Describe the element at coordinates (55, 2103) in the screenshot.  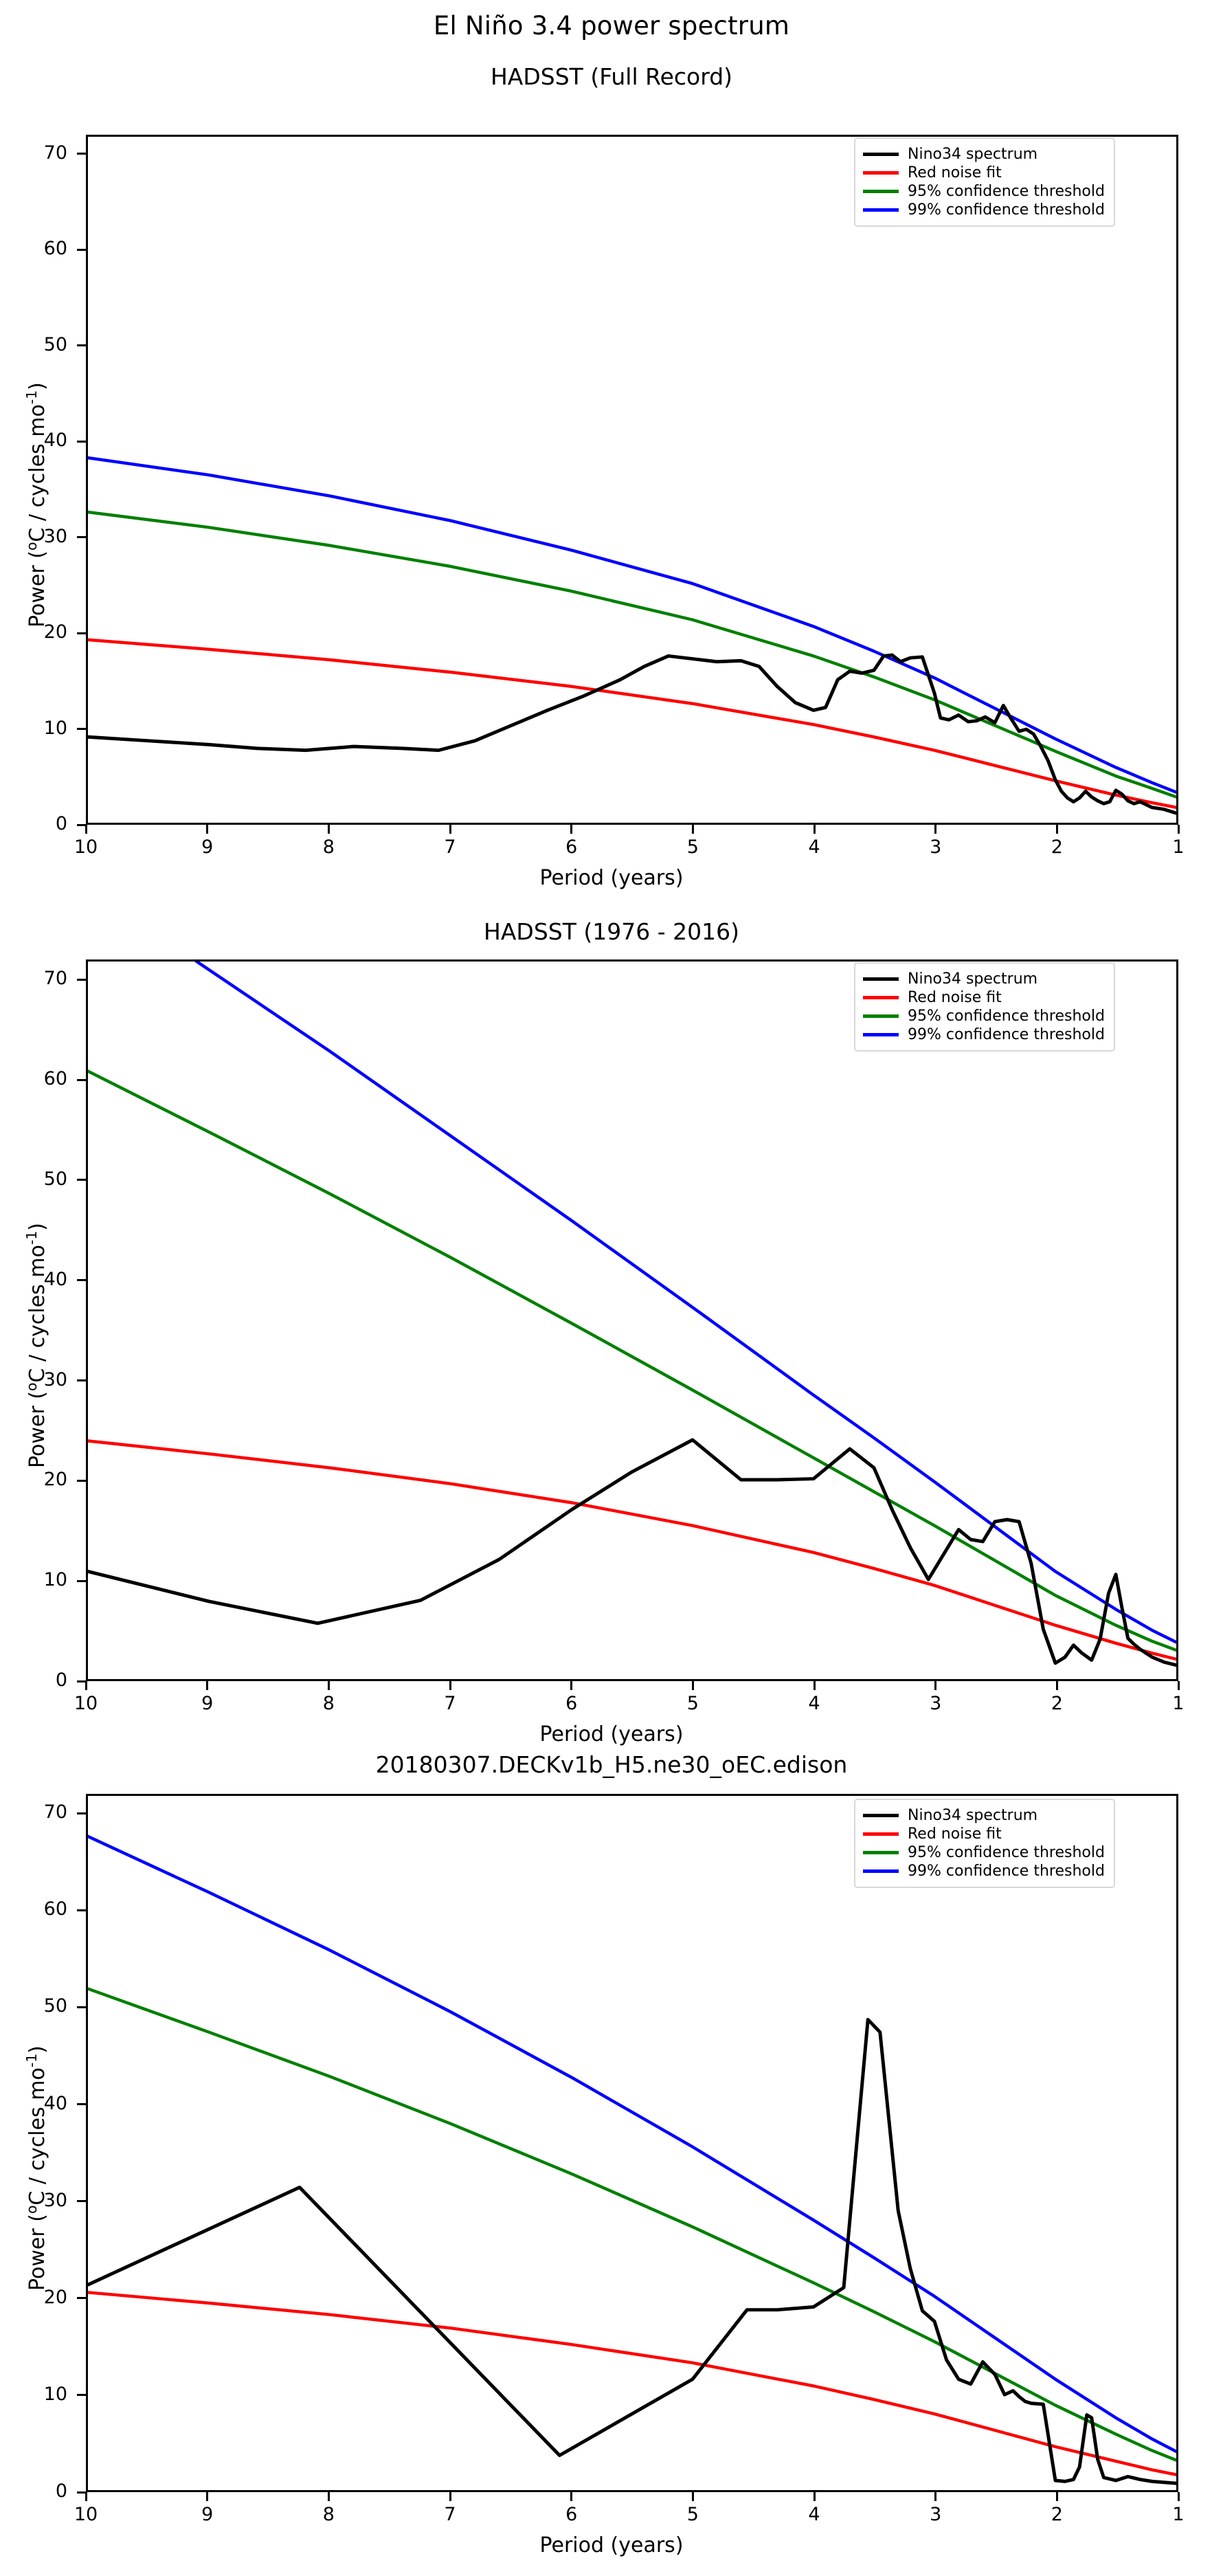
I see `y-tick-label: 40` at that location.